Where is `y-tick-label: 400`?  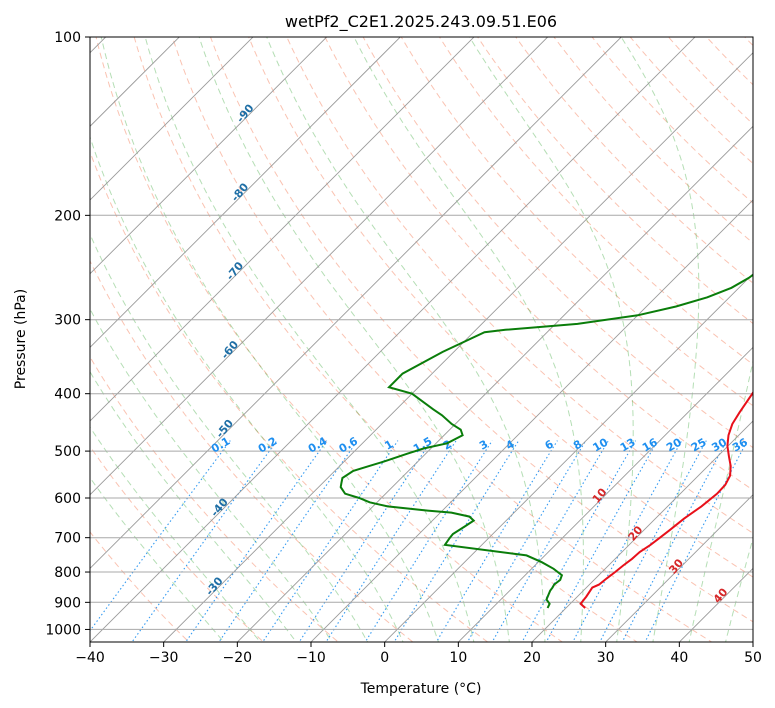
y-tick-label: 400 is located at coordinates (67, 395).